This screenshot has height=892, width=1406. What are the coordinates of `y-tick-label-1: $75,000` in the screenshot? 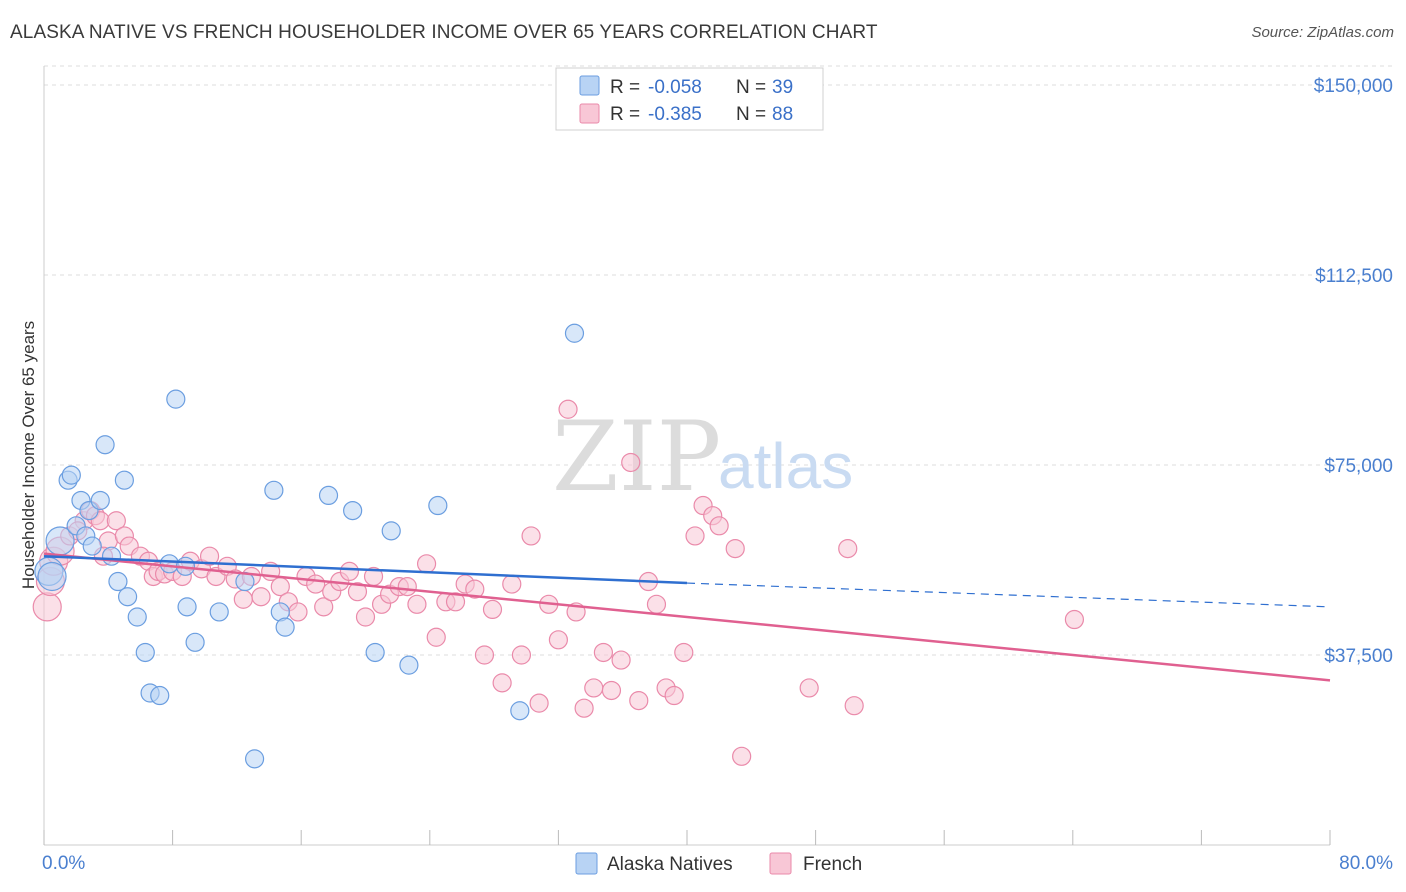 It's located at (1358, 466).